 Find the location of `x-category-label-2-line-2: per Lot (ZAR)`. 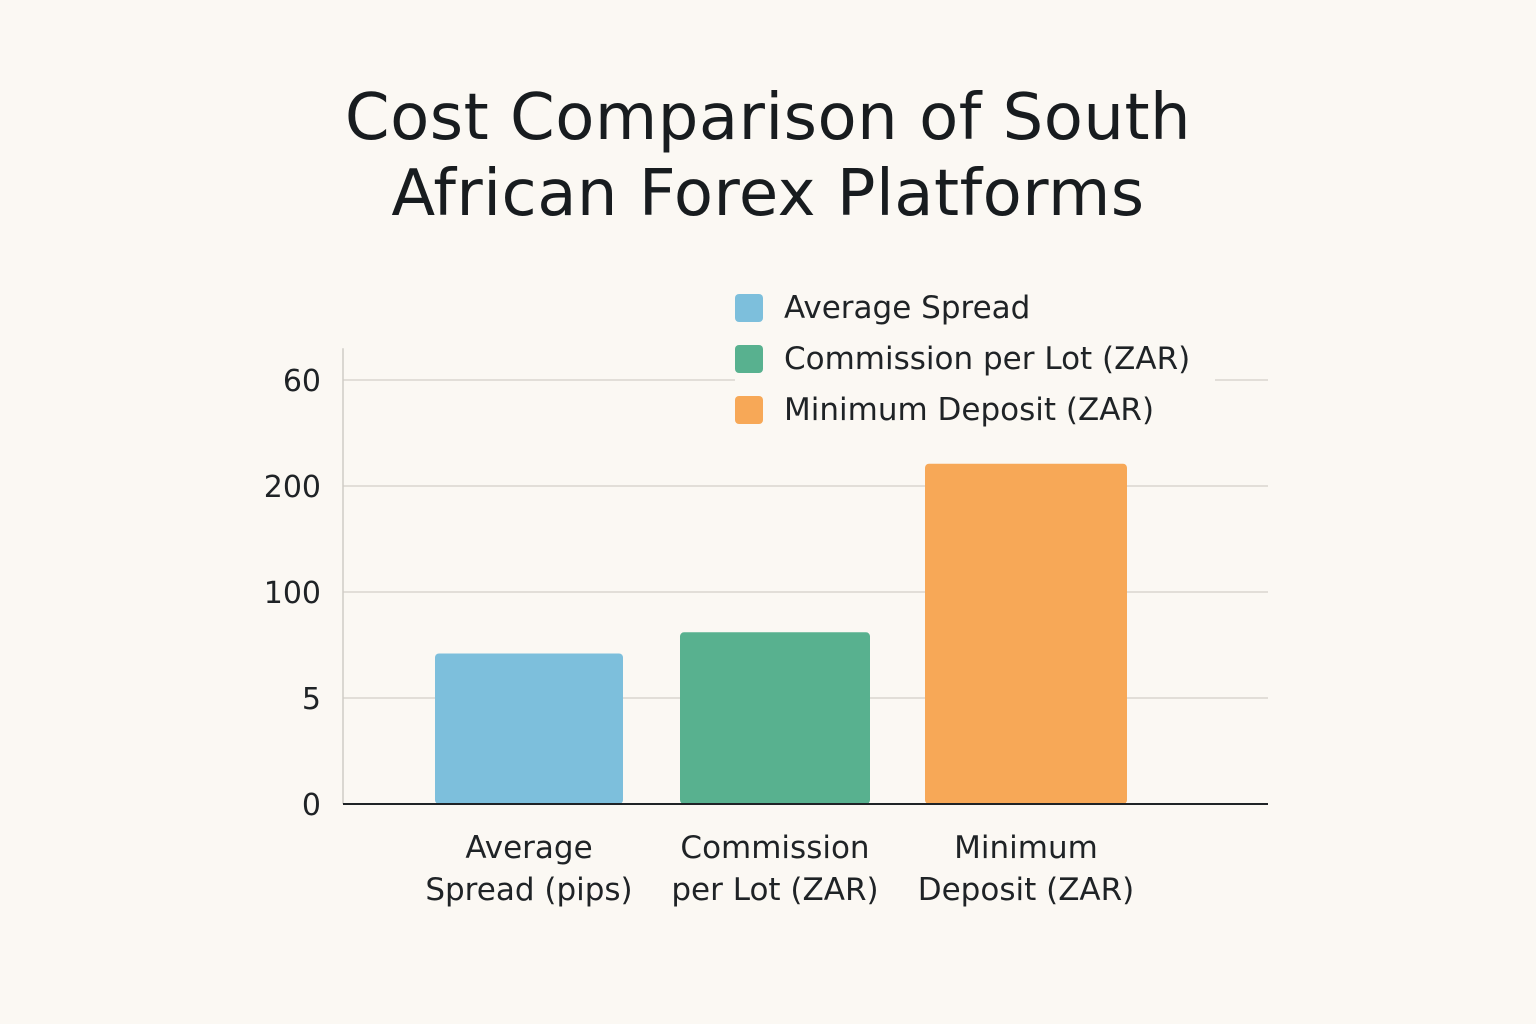

x-category-label-2-line-2: per Lot (ZAR) is located at coordinates (774, 890).